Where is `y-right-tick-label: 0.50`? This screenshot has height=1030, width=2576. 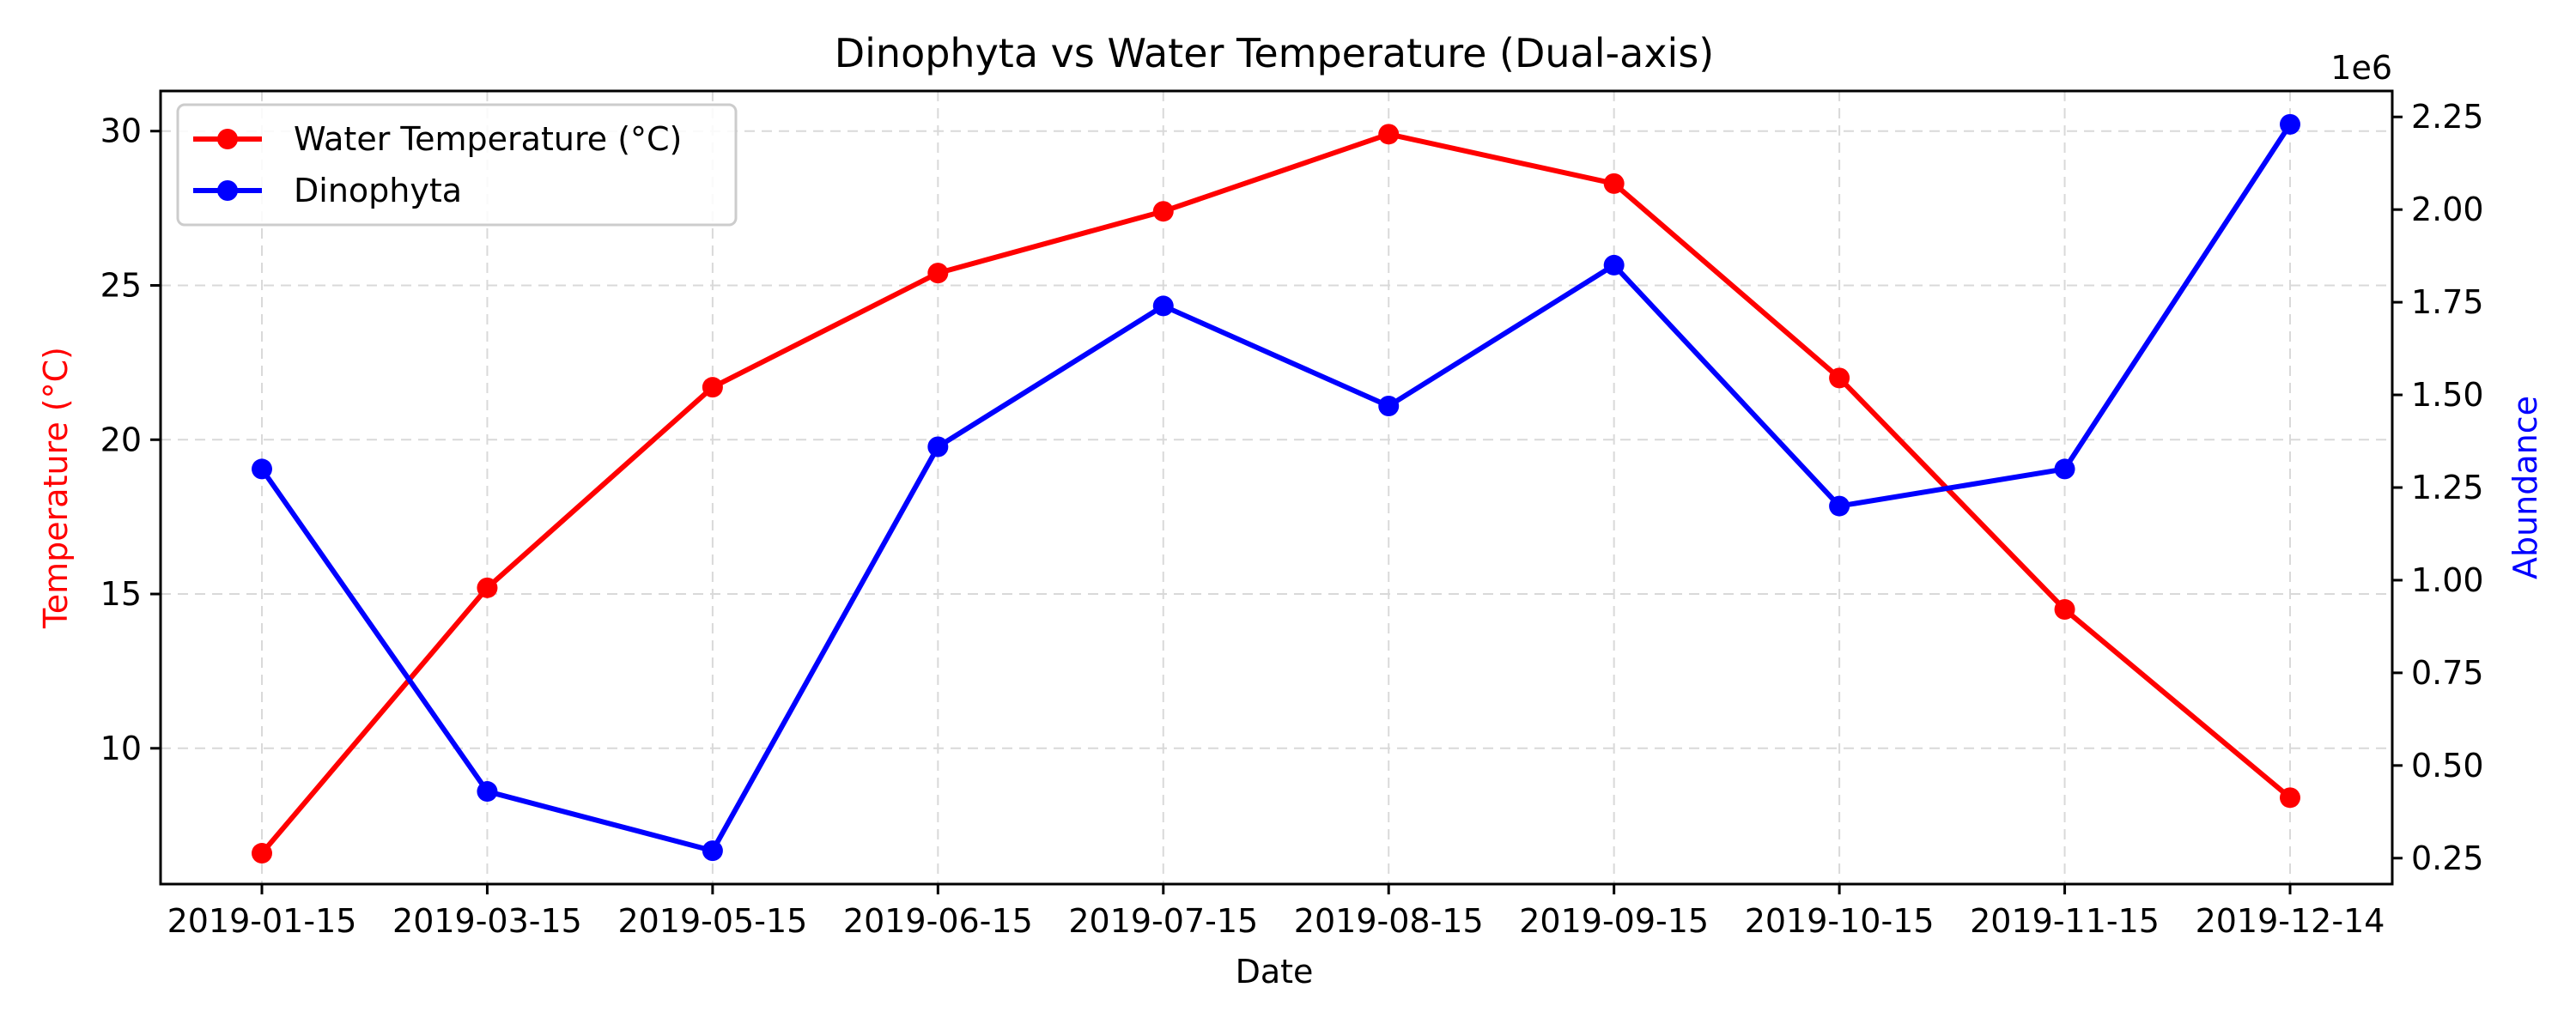 y-right-tick-label: 0.50 is located at coordinates (2448, 766).